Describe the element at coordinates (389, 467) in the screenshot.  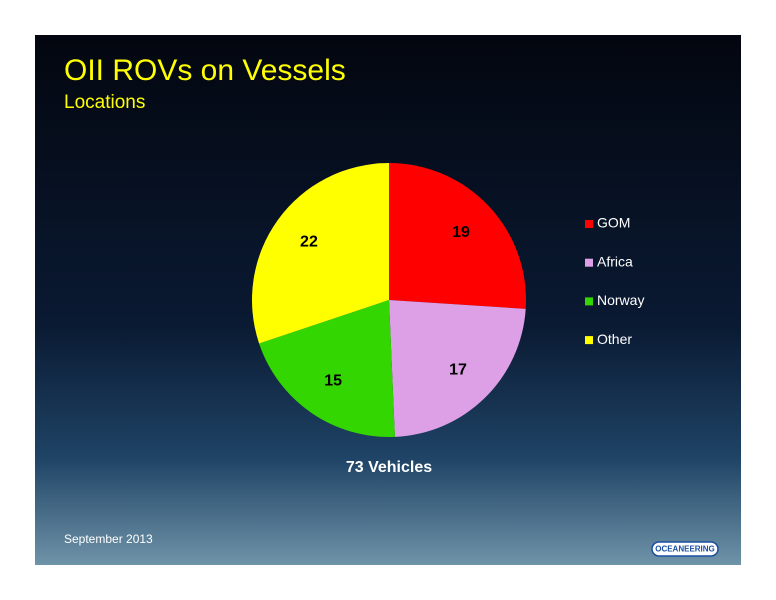
I see `annotation: 73 Vehicles` at that location.